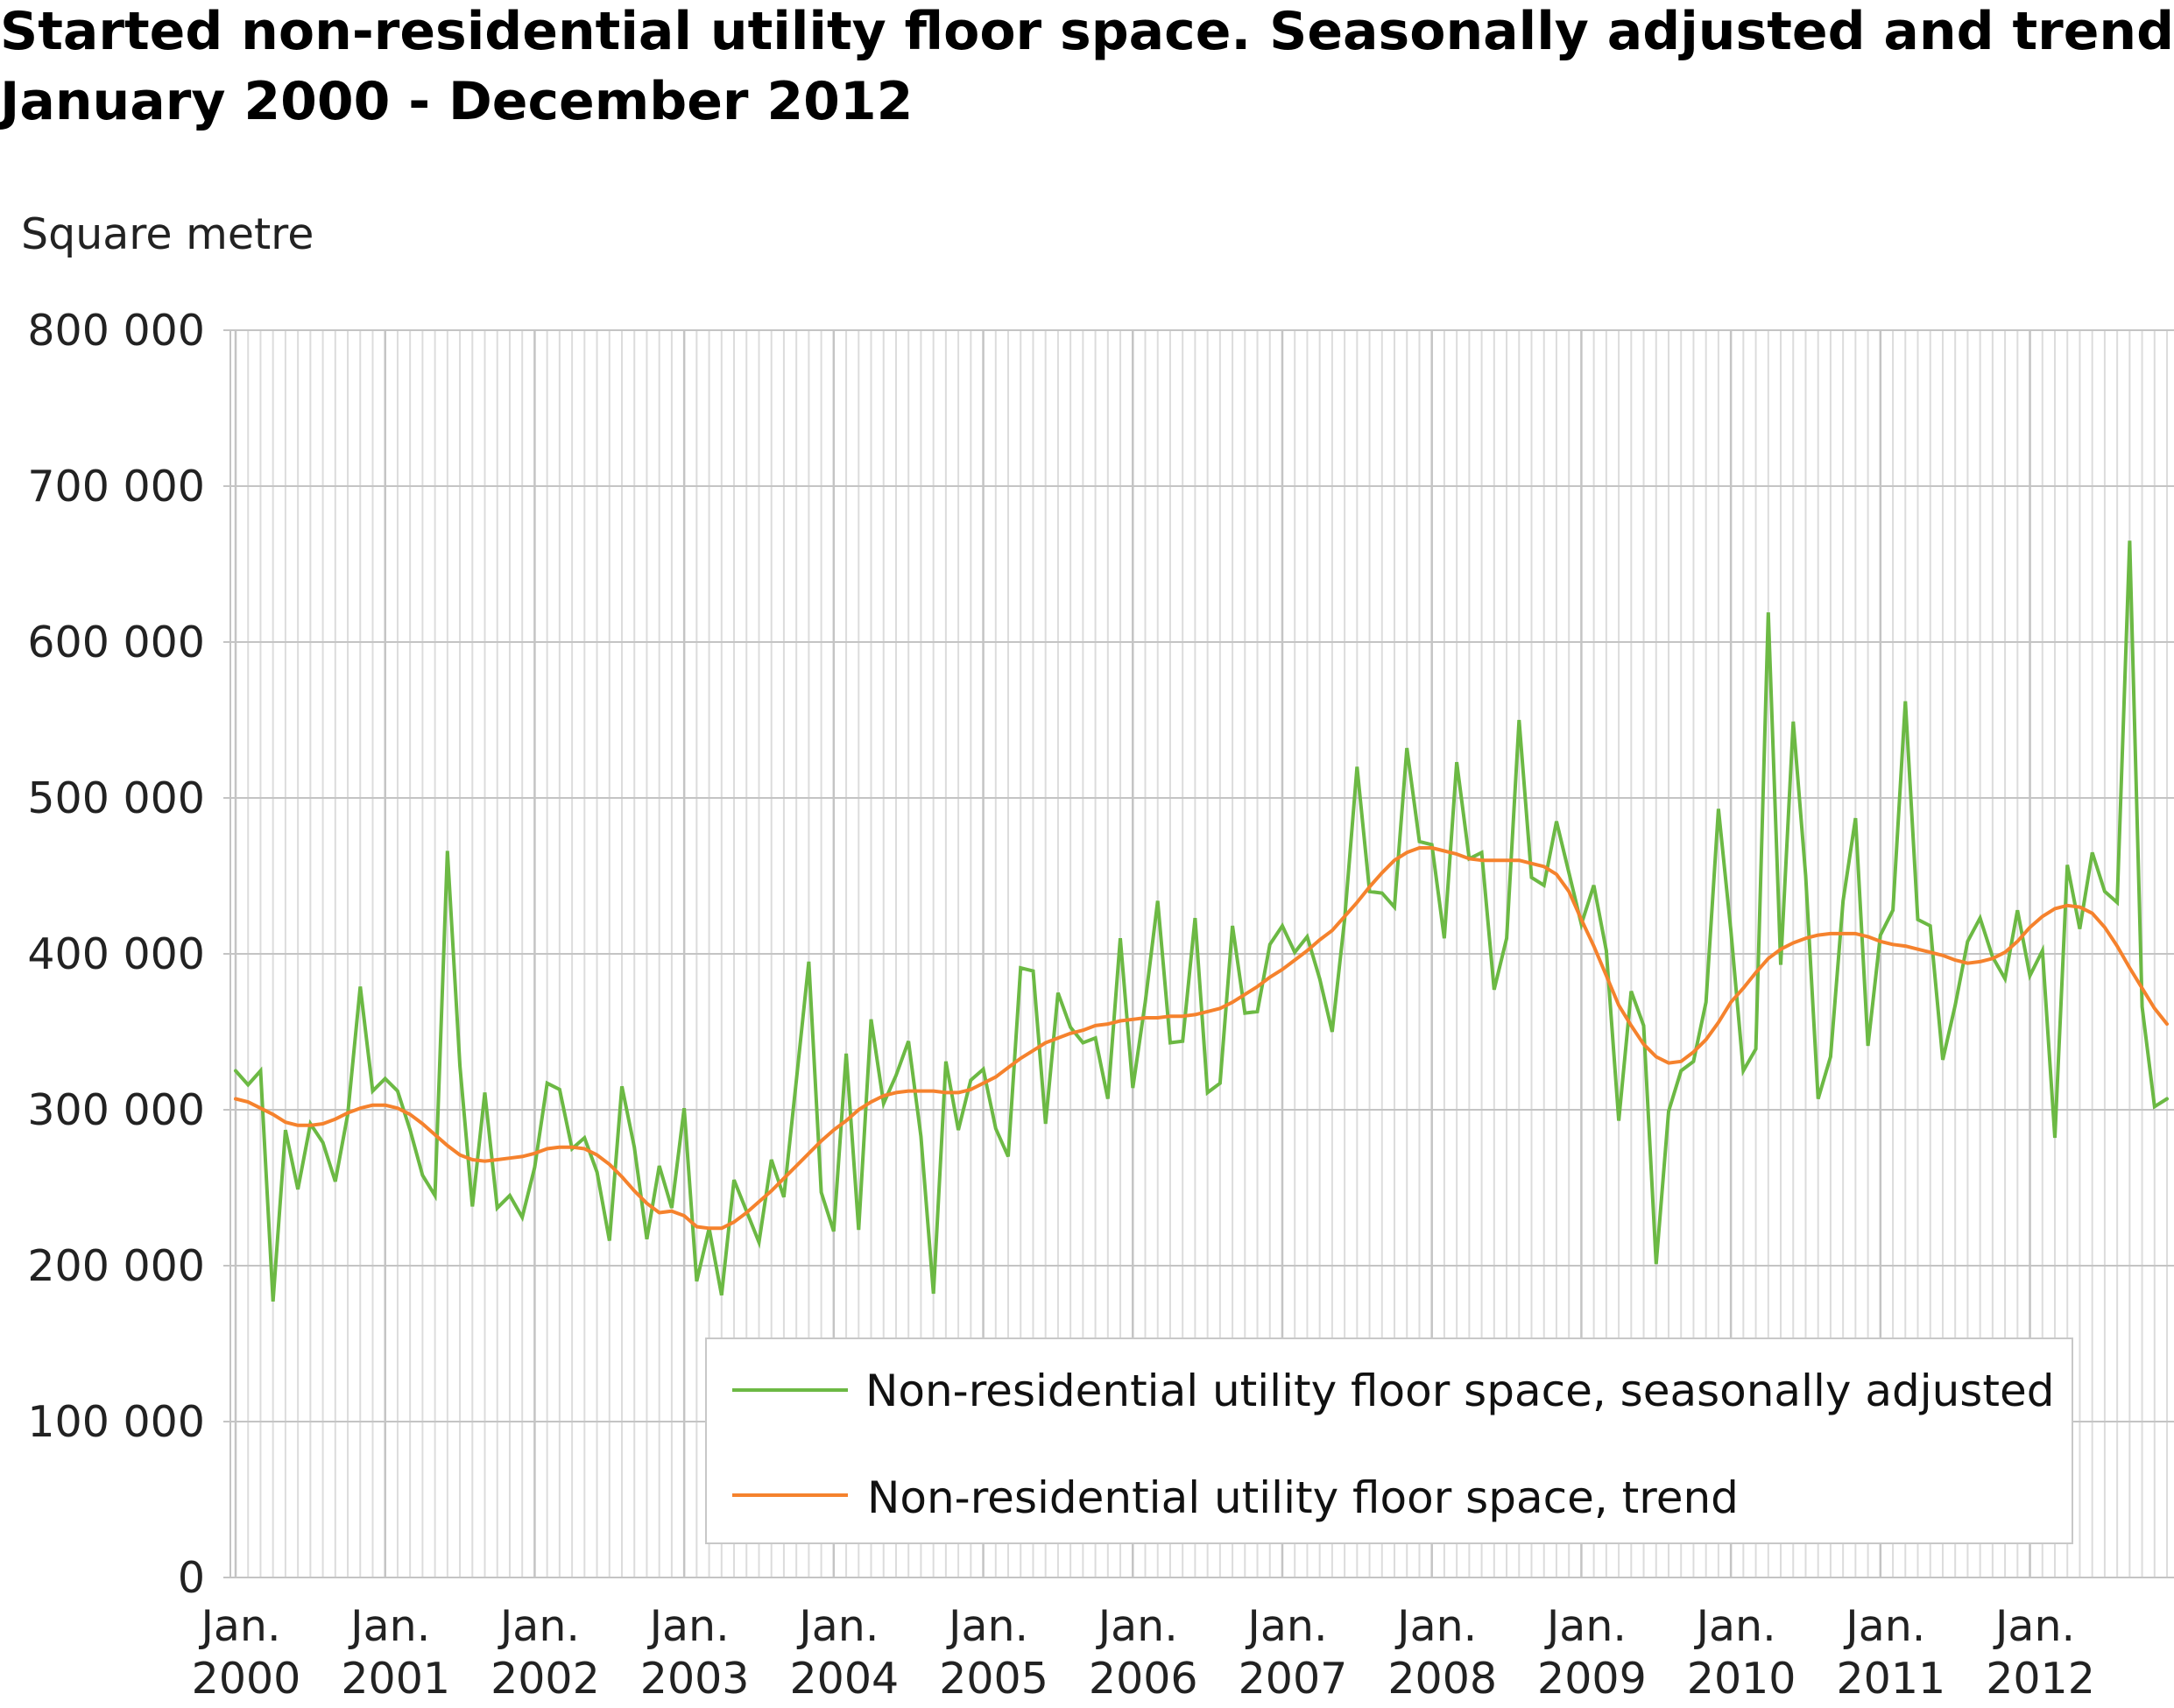  I want to click on x-tick-label-year: 2011, so click(1890, 1679).